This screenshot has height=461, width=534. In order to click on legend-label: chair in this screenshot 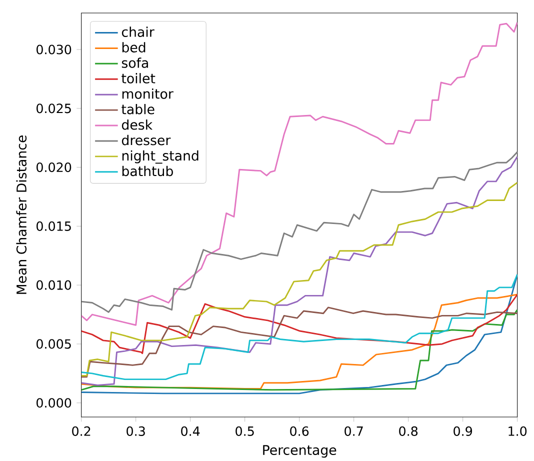, I will do `click(138, 31)`.